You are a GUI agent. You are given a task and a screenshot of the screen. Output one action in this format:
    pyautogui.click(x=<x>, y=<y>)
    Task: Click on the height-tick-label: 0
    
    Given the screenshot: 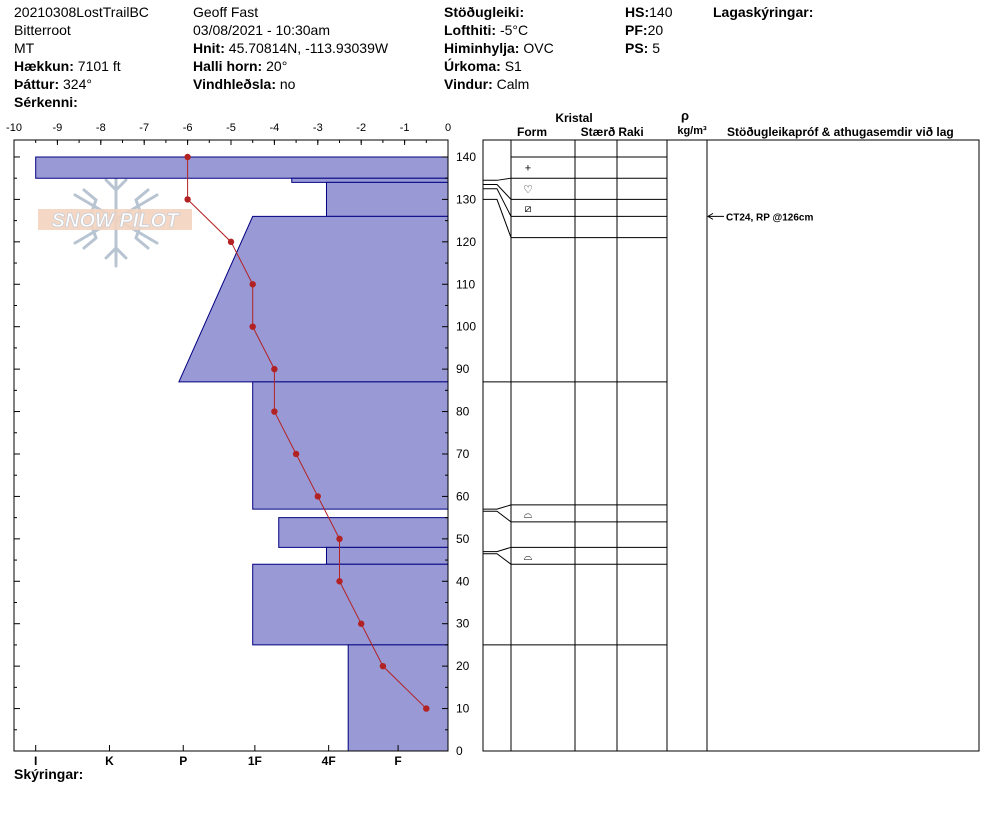 What is the action you would take?
    pyautogui.click(x=459, y=751)
    